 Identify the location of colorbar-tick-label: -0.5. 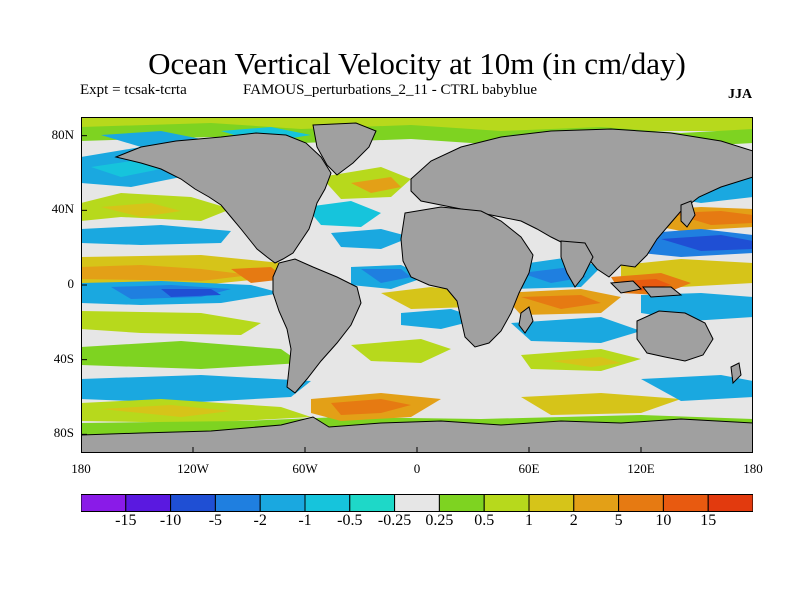
(350, 520).